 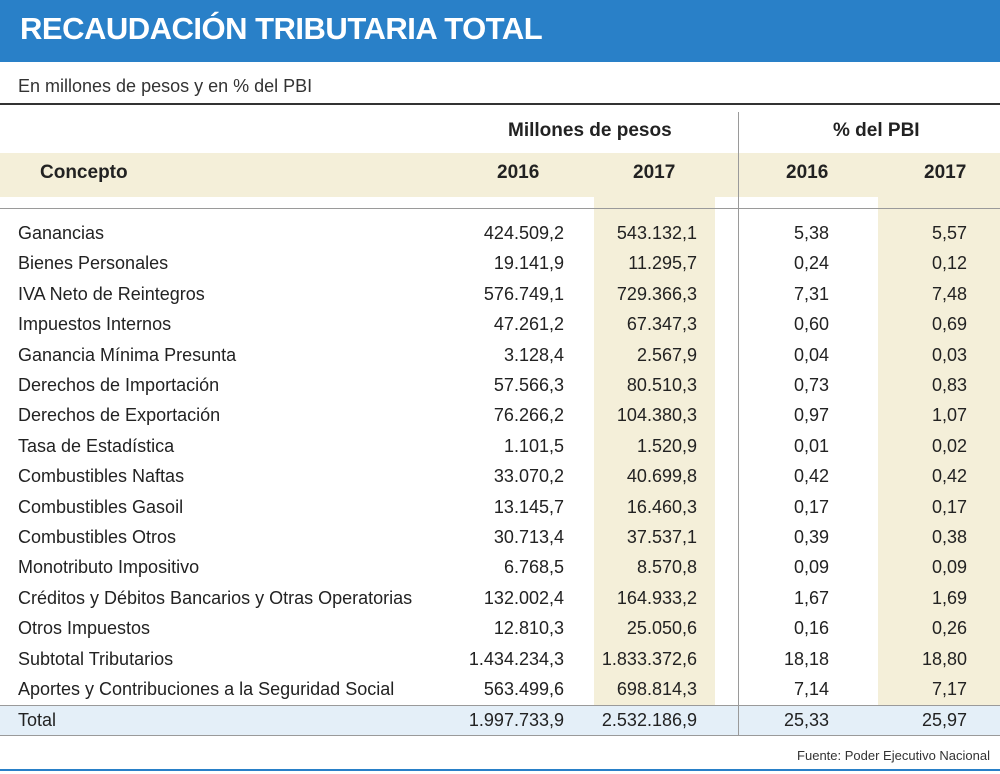 I want to click on title-bar: RECAUDACIÓN TRIBUTARIA TOTAL, so click(x=500, y=31).